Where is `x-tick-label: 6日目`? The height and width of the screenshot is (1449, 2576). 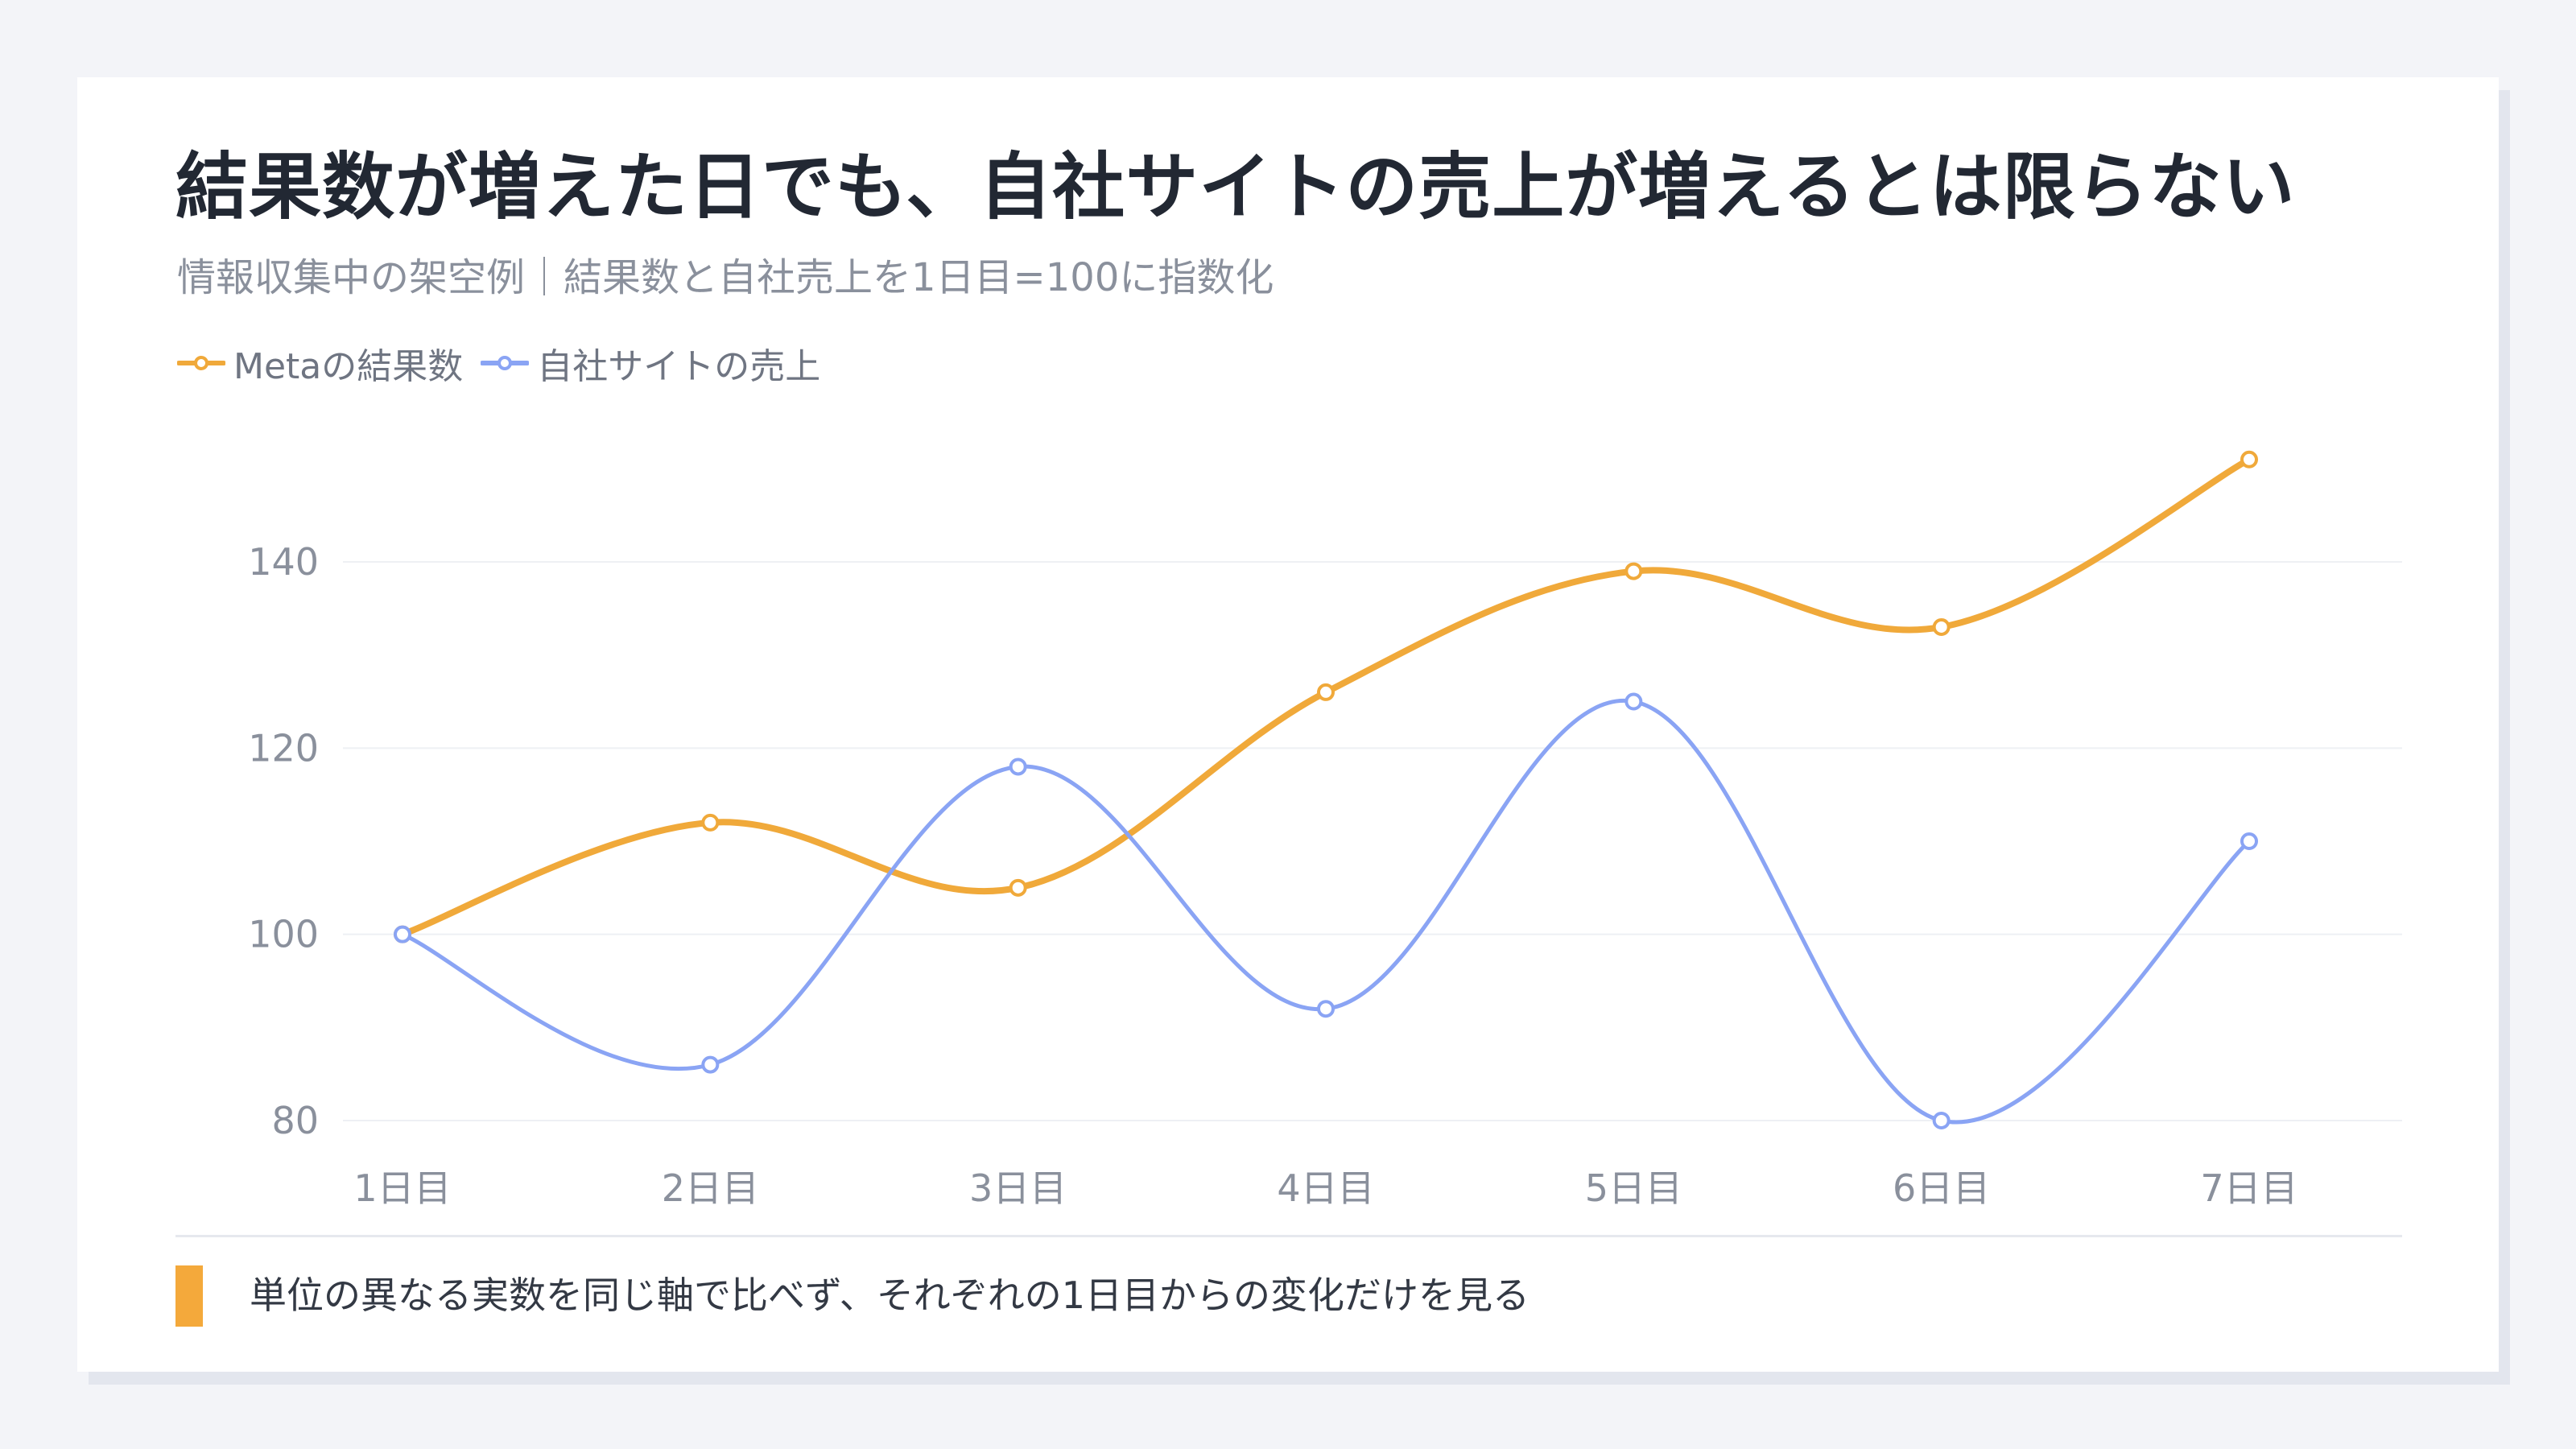
x-tick-label: 6日目 is located at coordinates (1941, 1188).